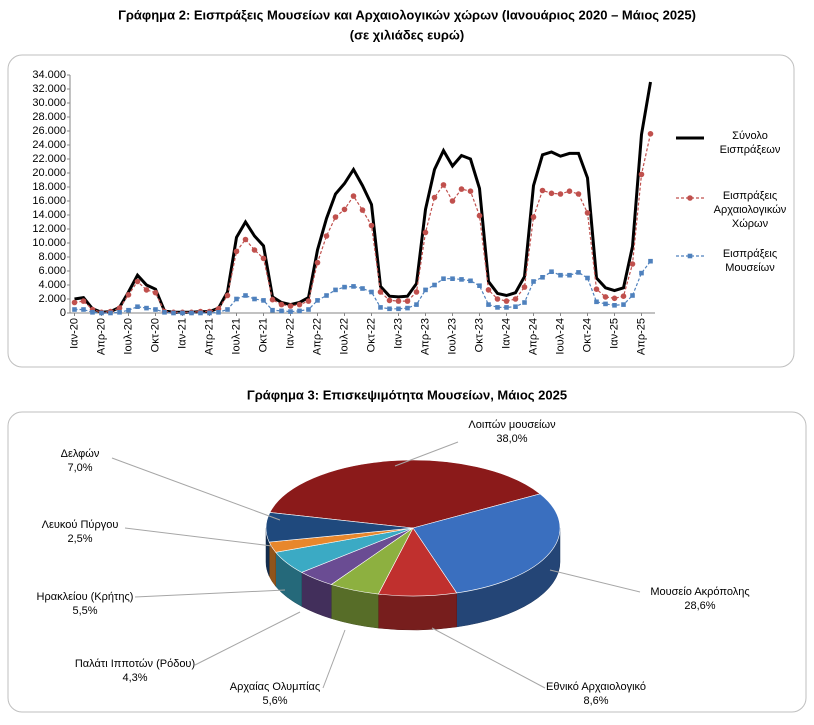 The width and height of the screenshot is (814, 725). I want to click on label-text: Λοιπών μουσείων, so click(512, 425).